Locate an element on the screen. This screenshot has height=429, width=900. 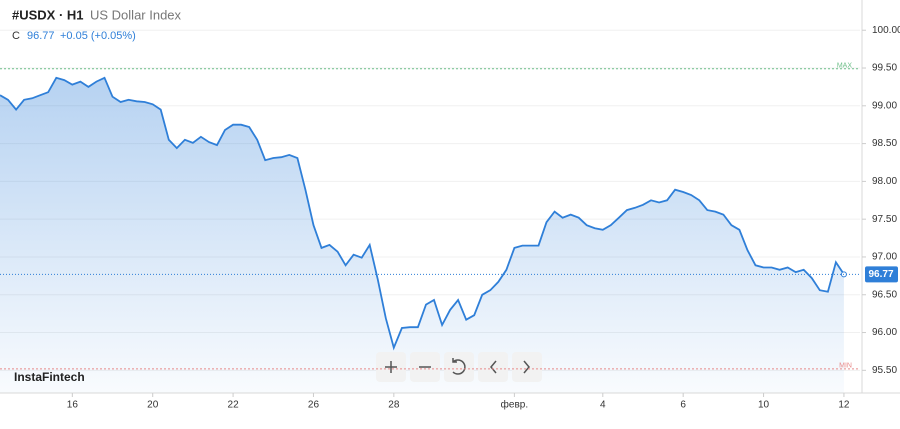
y-tick-label: 96.00 is located at coordinates (884, 332).